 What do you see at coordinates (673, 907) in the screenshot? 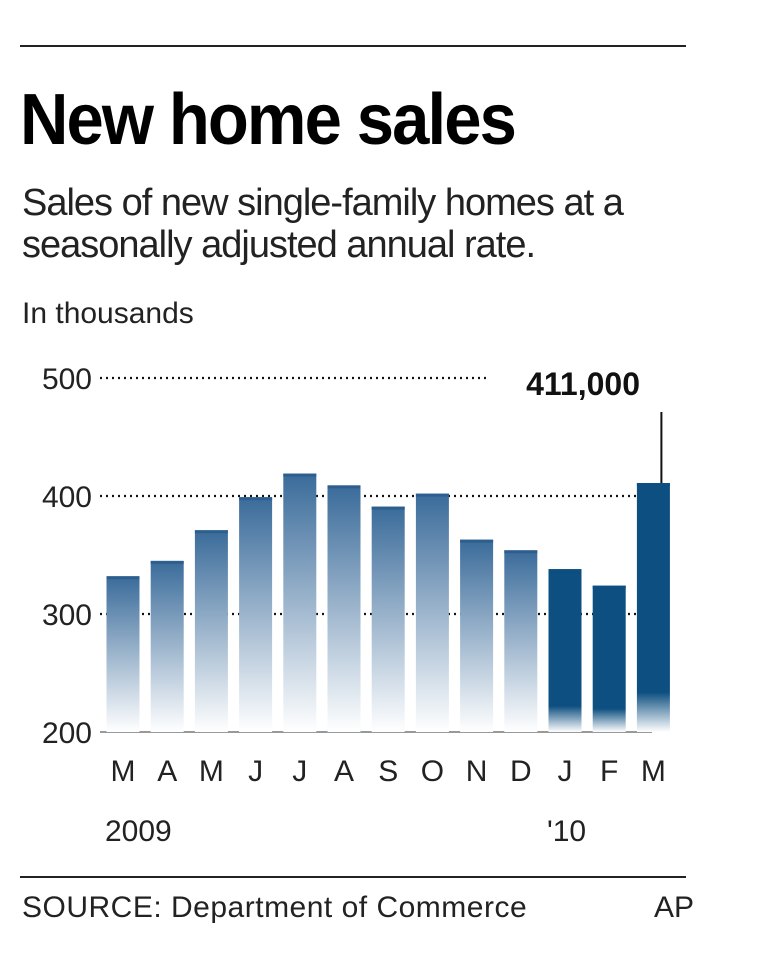
I see `credit-label: AP` at bounding box center [673, 907].